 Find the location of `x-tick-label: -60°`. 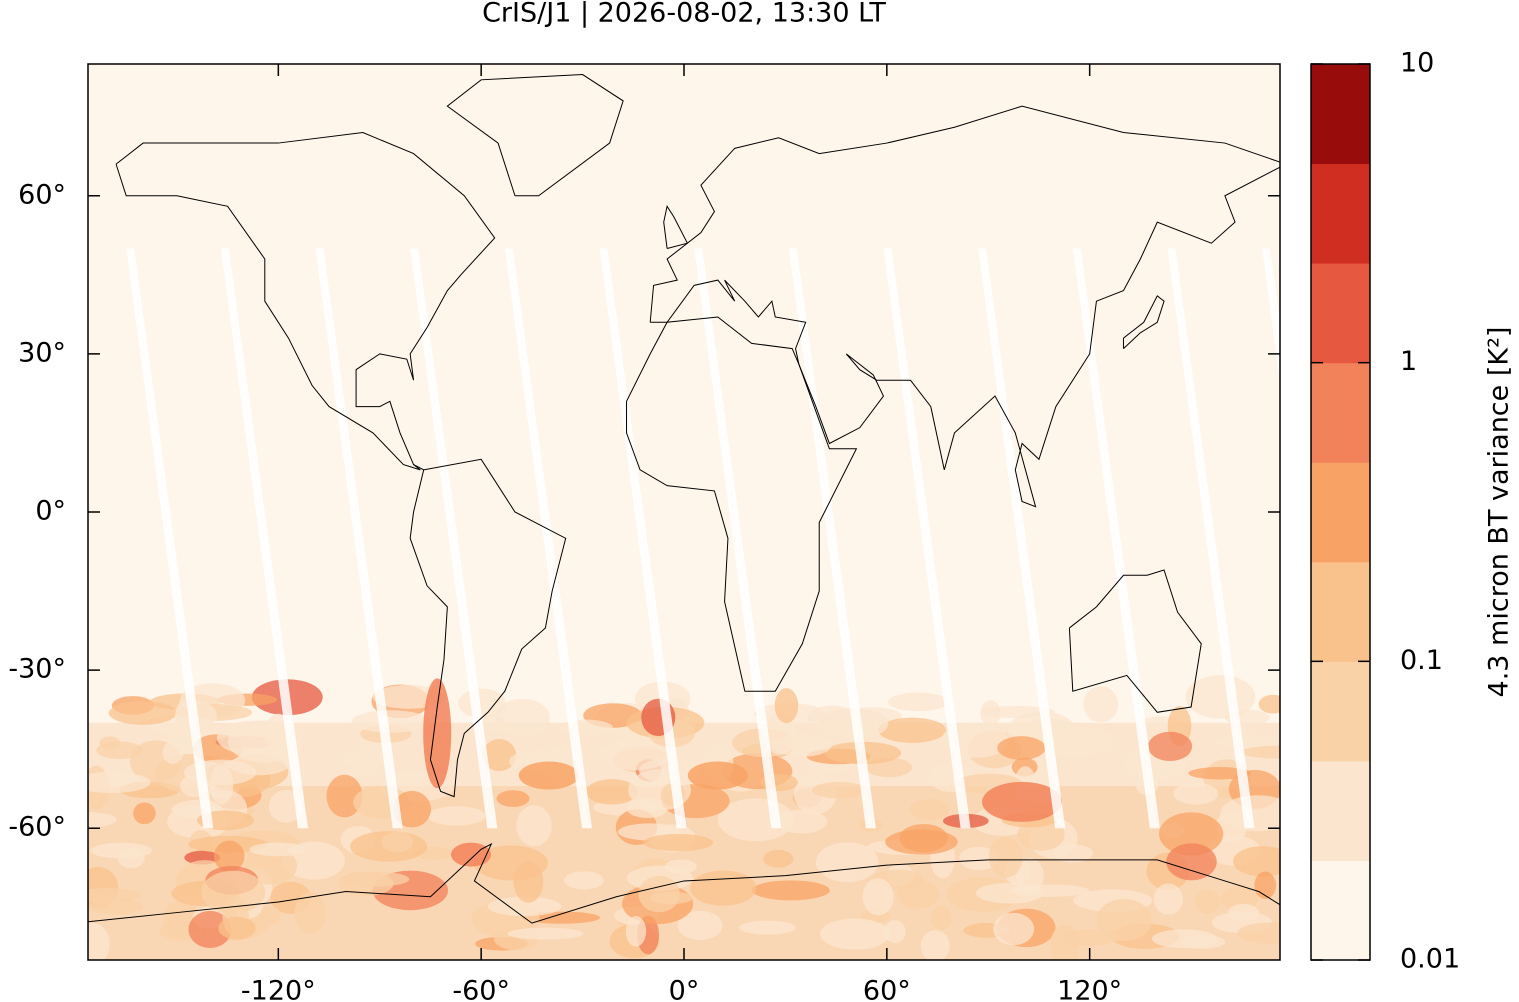

x-tick-label: -60° is located at coordinates (481, 989).